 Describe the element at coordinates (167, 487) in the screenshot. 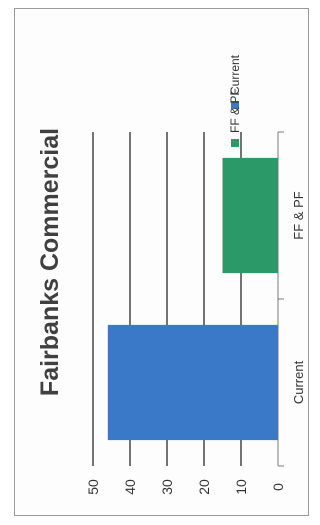

I see `value-tick-label: 30` at that location.